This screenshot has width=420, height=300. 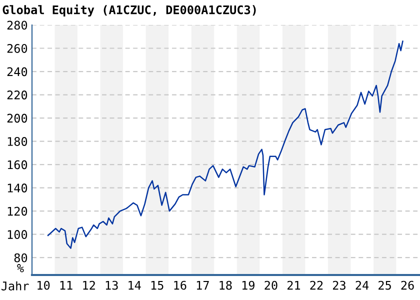 What do you see at coordinates (18, 141) in the screenshot?
I see `y-tick-label: 180` at bounding box center [18, 141].